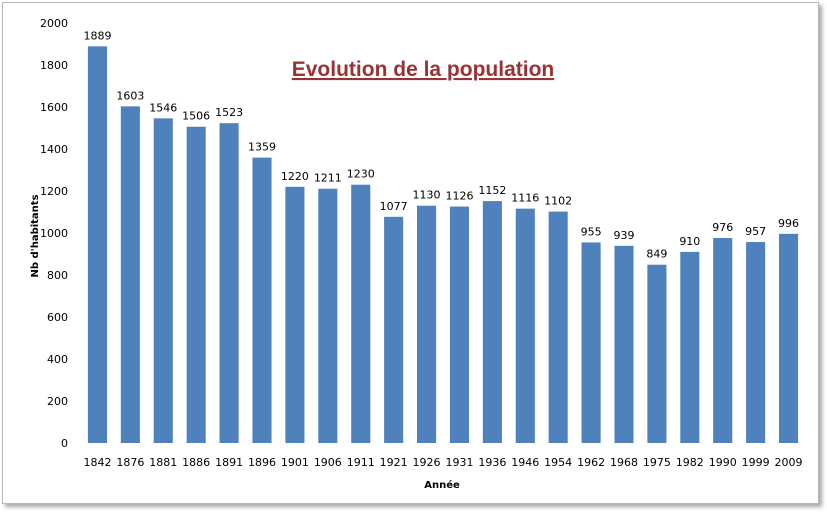 This screenshot has height=514, width=827. Describe the element at coordinates (591, 342) in the screenshot. I see `bar-1962` at that location.